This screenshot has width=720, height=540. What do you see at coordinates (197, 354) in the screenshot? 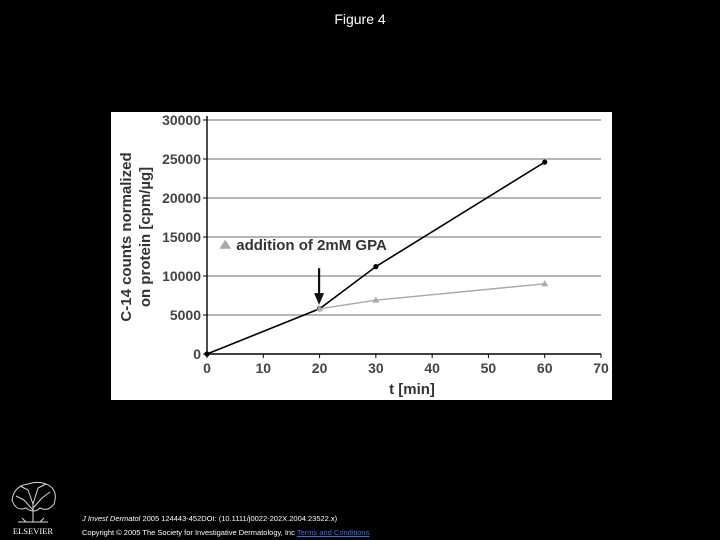
I see `y-tick-label: 0` at bounding box center [197, 354].